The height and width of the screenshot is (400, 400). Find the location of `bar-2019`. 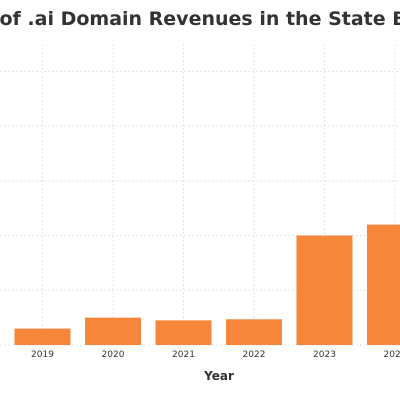

bar-2019 is located at coordinates (42, 336).